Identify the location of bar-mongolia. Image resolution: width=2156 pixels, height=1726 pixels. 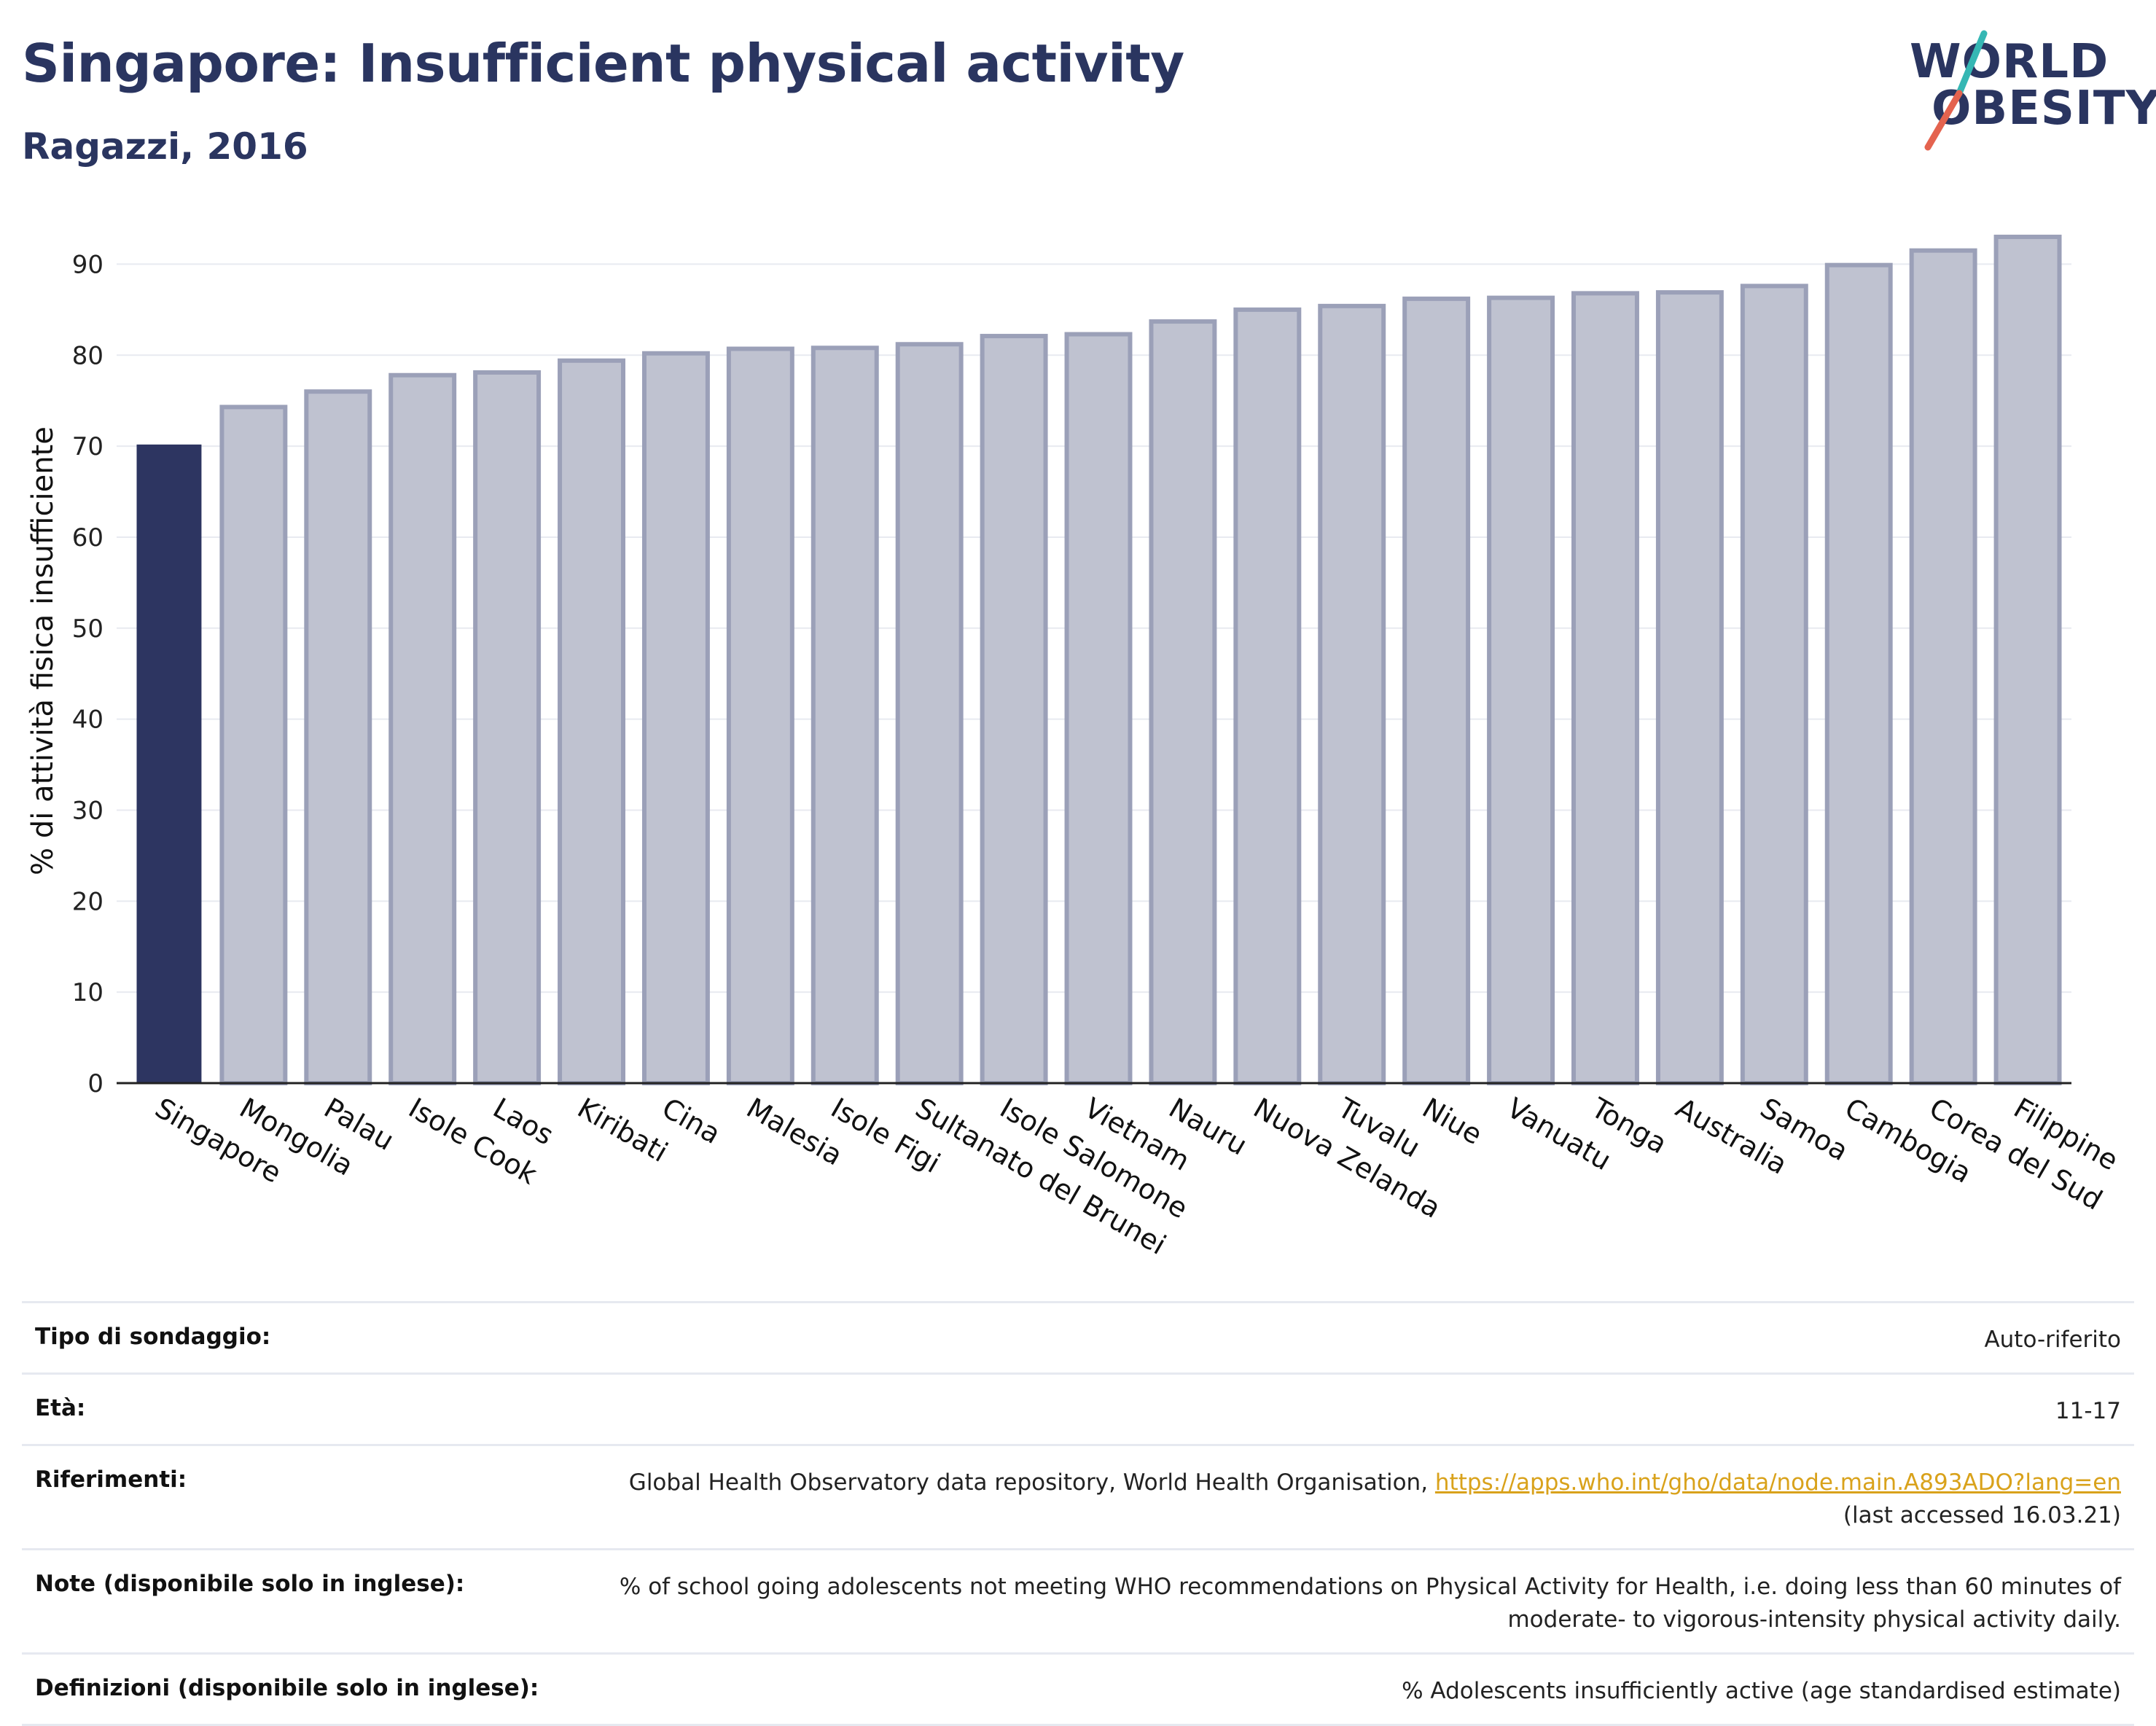
(254, 745).